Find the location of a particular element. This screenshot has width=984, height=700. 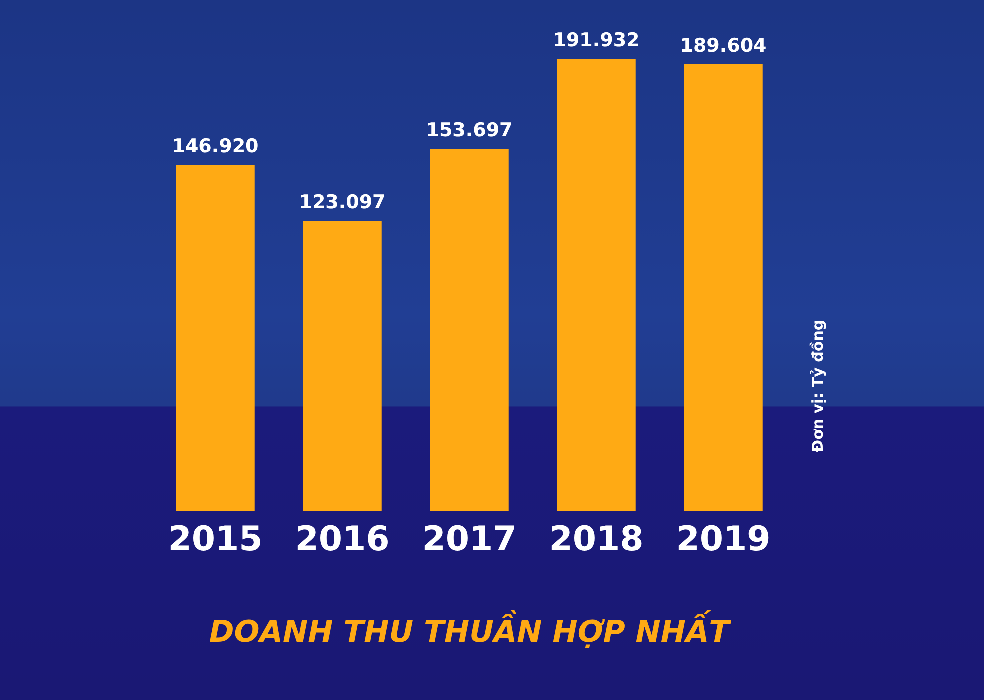

text: Đơn vị: Tỷ đồng is located at coordinates (817, 386).